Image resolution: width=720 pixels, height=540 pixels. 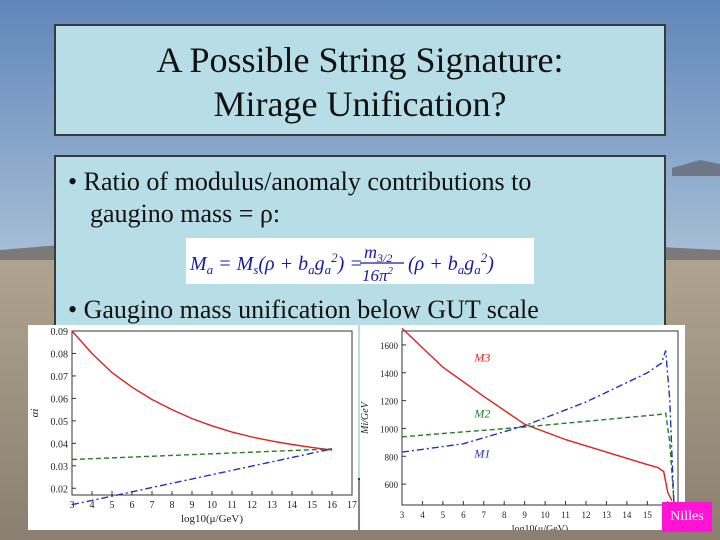 I want to click on y-tick-label: 0.03, so click(x=60, y=467).